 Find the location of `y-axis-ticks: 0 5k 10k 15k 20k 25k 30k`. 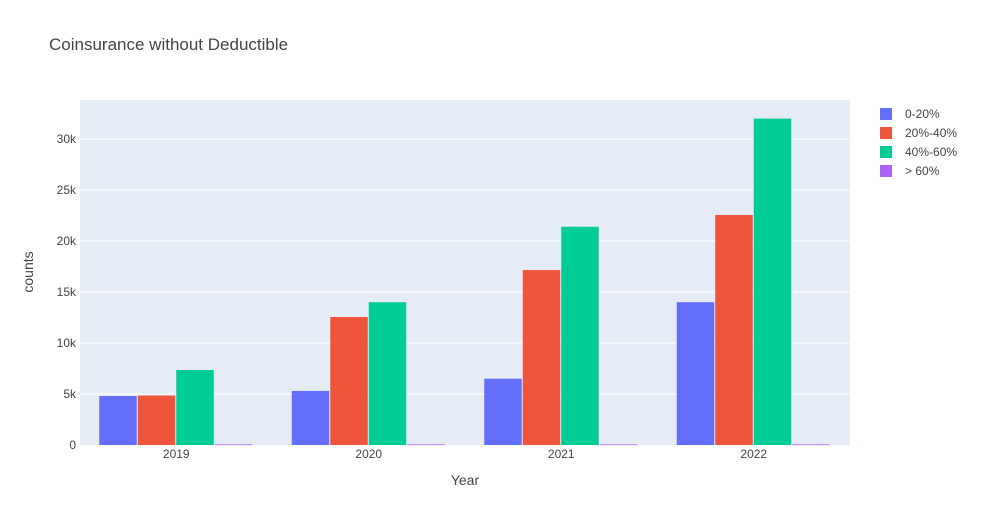

y-axis-ticks: 0 5k 10k 15k 20k 25k 30k is located at coordinates (67, 292).